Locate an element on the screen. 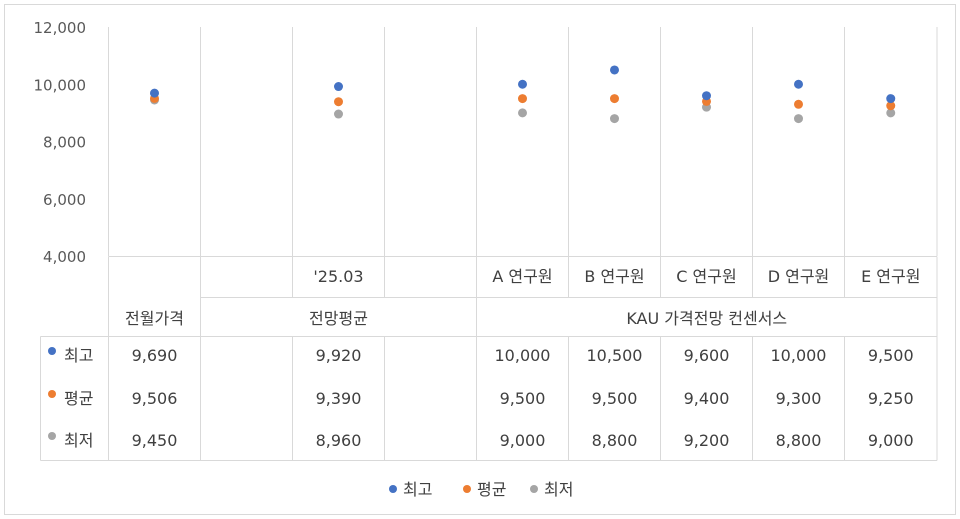 This screenshot has width=960, height=519. y-tick-label: 4,000 is located at coordinates (64, 257).